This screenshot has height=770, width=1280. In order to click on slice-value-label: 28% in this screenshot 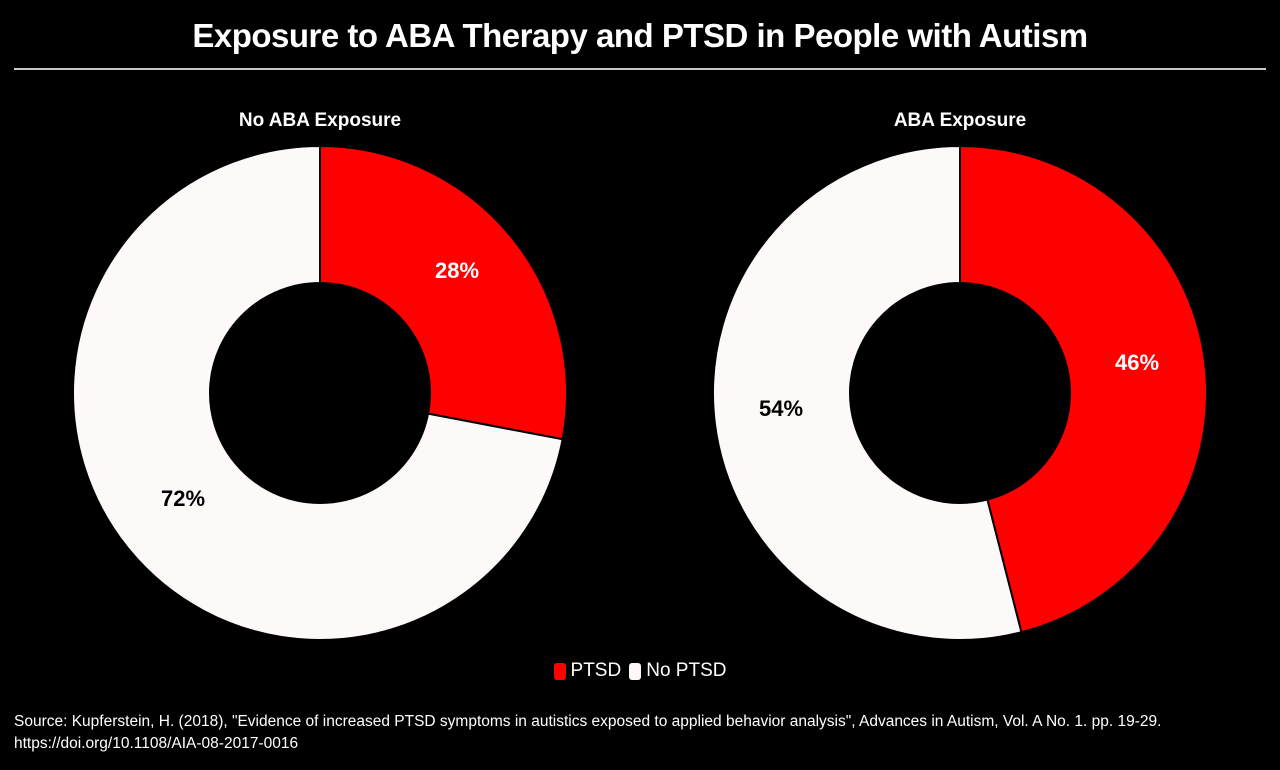, I will do `click(457, 270)`.